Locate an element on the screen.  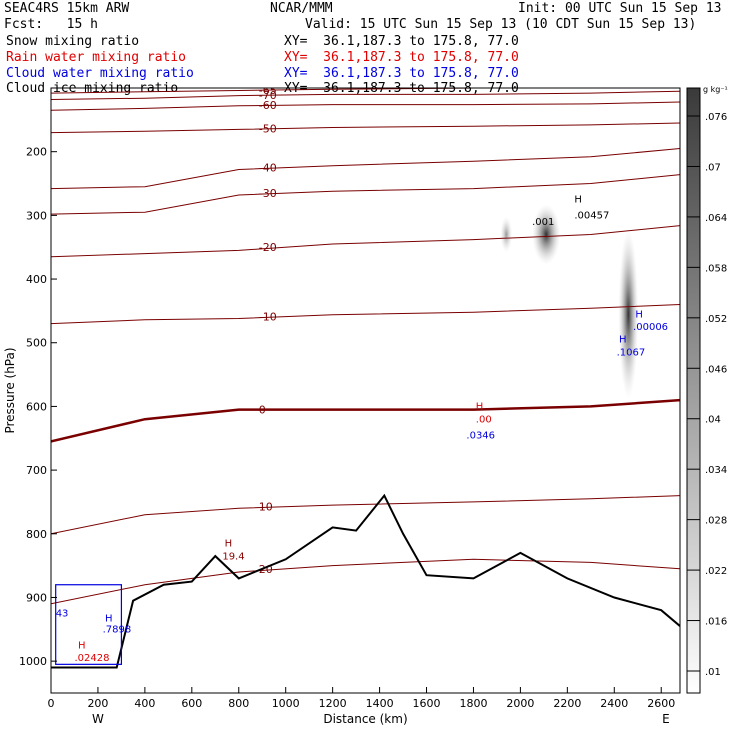
x-tick-label: 1800 is located at coordinates (473, 703).